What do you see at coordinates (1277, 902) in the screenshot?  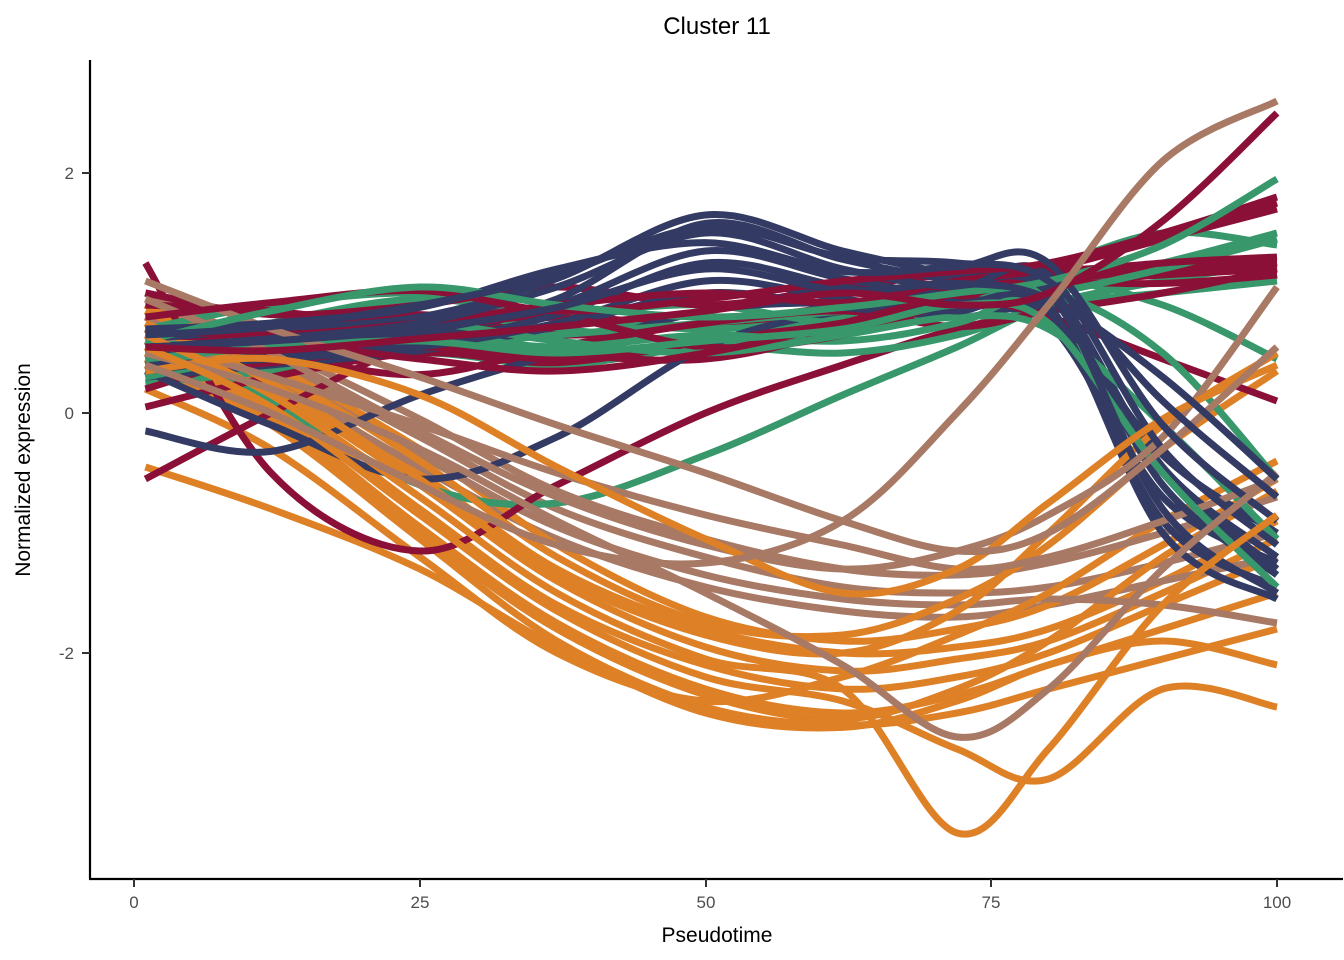 I see `x-tick-label: 100` at bounding box center [1277, 902].